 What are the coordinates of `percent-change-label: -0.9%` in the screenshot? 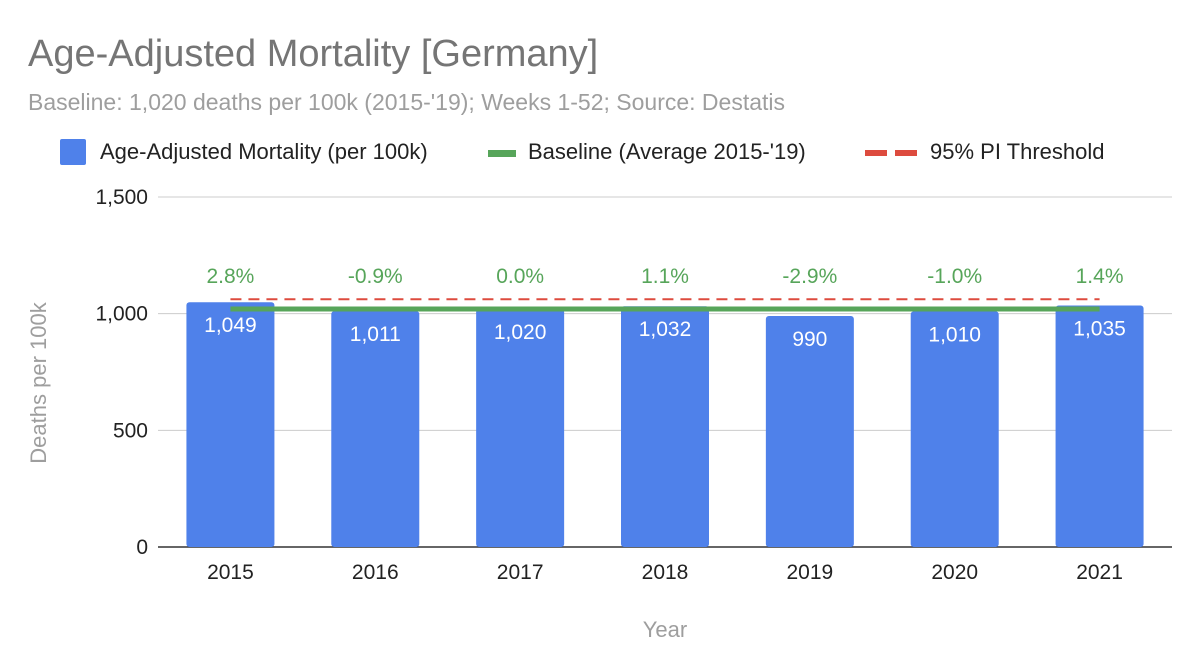 It's located at (375, 276).